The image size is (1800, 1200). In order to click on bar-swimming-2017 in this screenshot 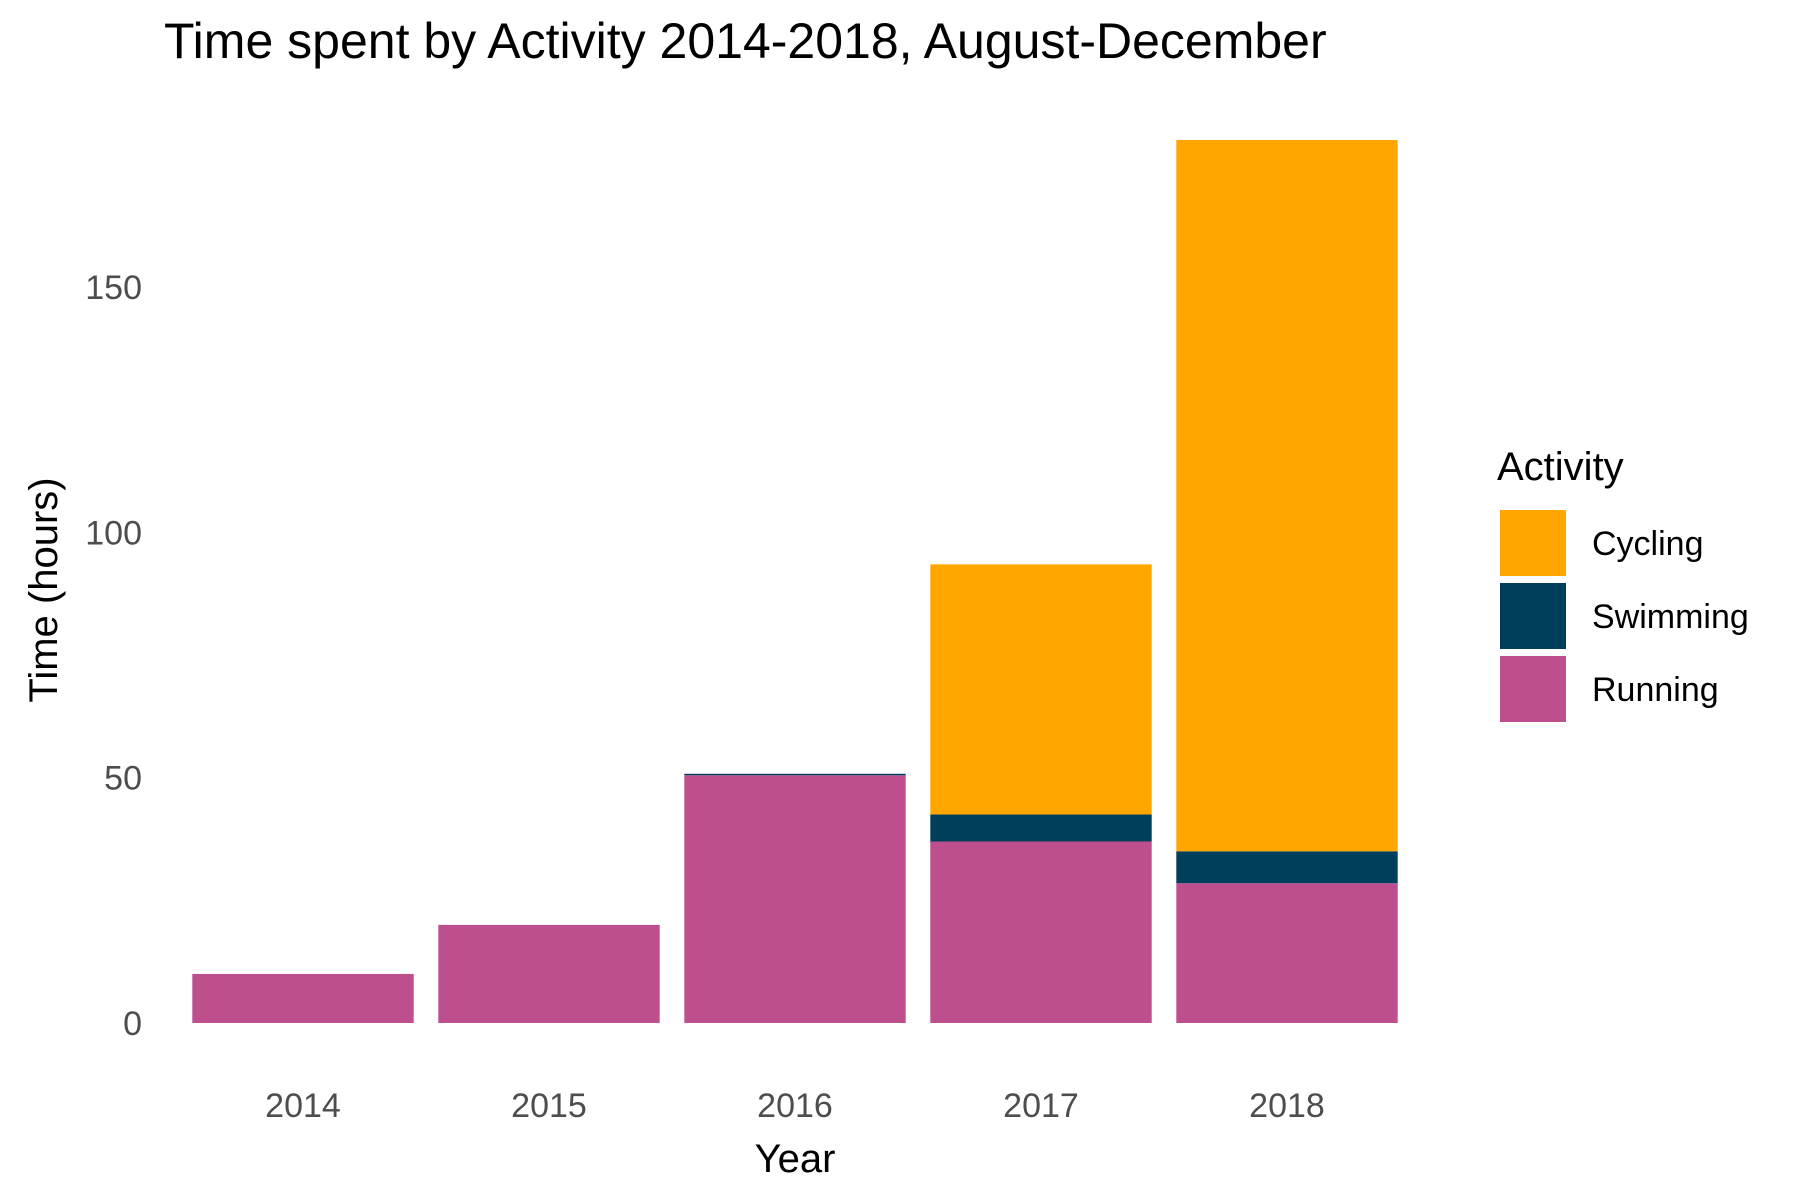, I will do `click(1041, 828)`.